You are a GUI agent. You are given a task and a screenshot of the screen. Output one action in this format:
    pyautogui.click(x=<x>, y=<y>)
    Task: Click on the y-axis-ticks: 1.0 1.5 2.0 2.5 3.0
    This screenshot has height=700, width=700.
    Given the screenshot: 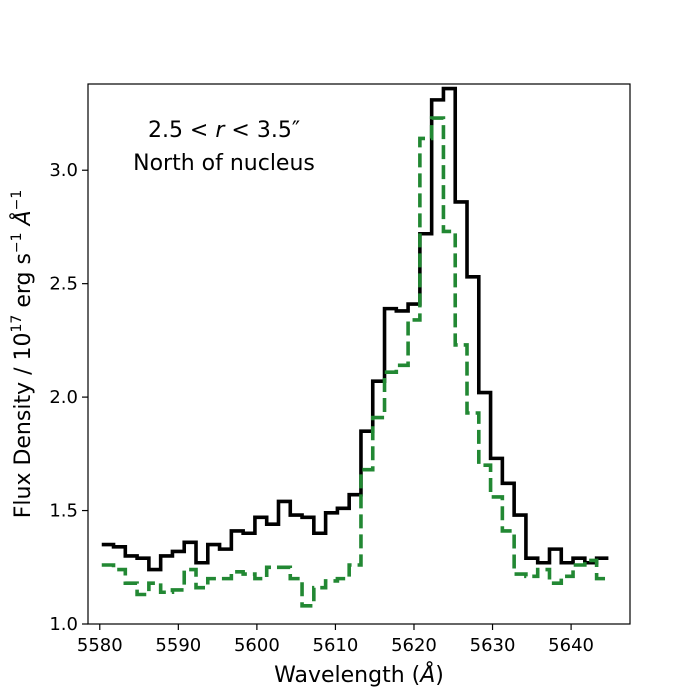 What is the action you would take?
    pyautogui.click(x=68, y=397)
    